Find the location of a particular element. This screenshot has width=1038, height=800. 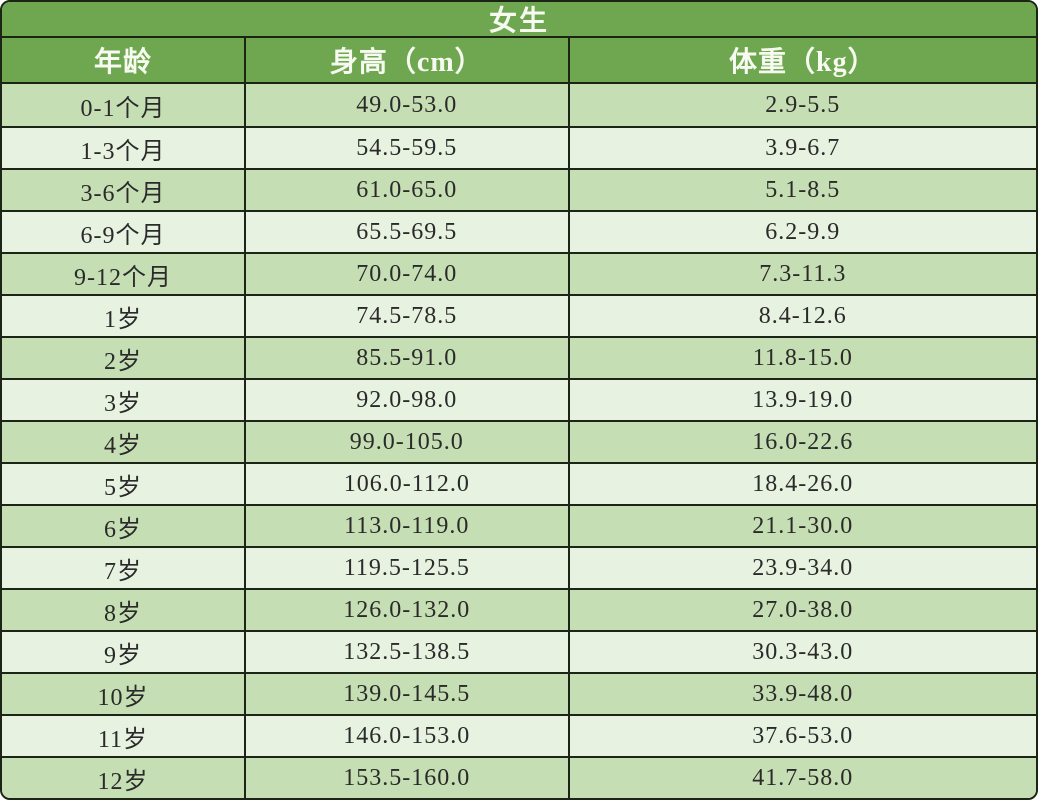

table-row: 1岁 74.5-78.5 8.4-12.6 is located at coordinates (519, 315).